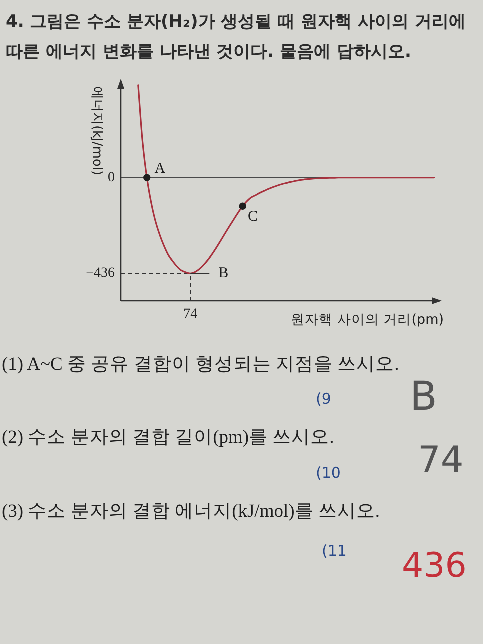 The width and height of the screenshot is (483, 644). Describe the element at coordinates (324, 399) in the screenshot. I see `text: (9` at that location.